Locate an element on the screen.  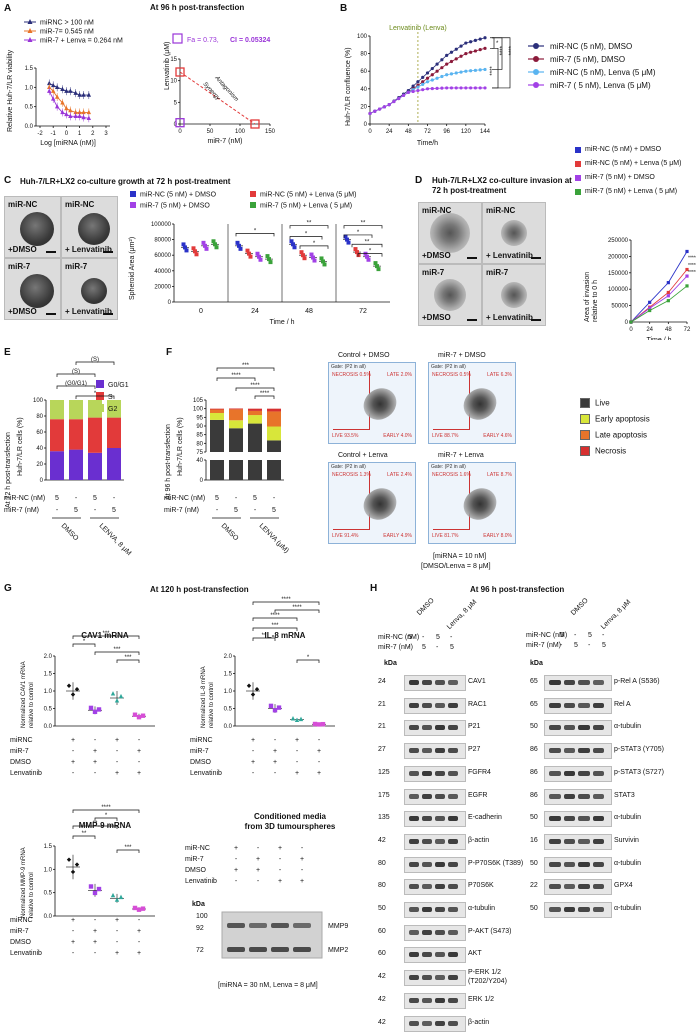
band-label: α-tubulin is located at coordinates (628, 727).